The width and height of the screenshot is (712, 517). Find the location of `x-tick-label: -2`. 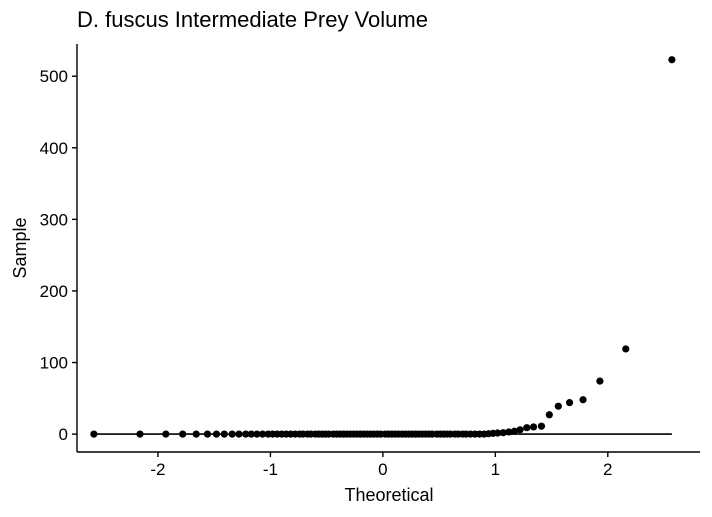

x-tick-label: -2 is located at coordinates (157, 469).